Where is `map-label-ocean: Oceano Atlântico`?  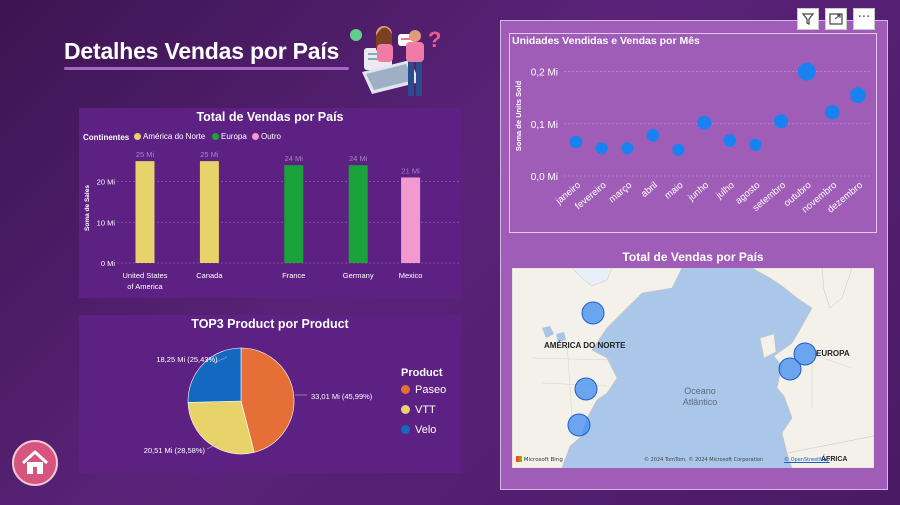
map-label-ocean: Oceano Atlântico is located at coordinates (700, 396).